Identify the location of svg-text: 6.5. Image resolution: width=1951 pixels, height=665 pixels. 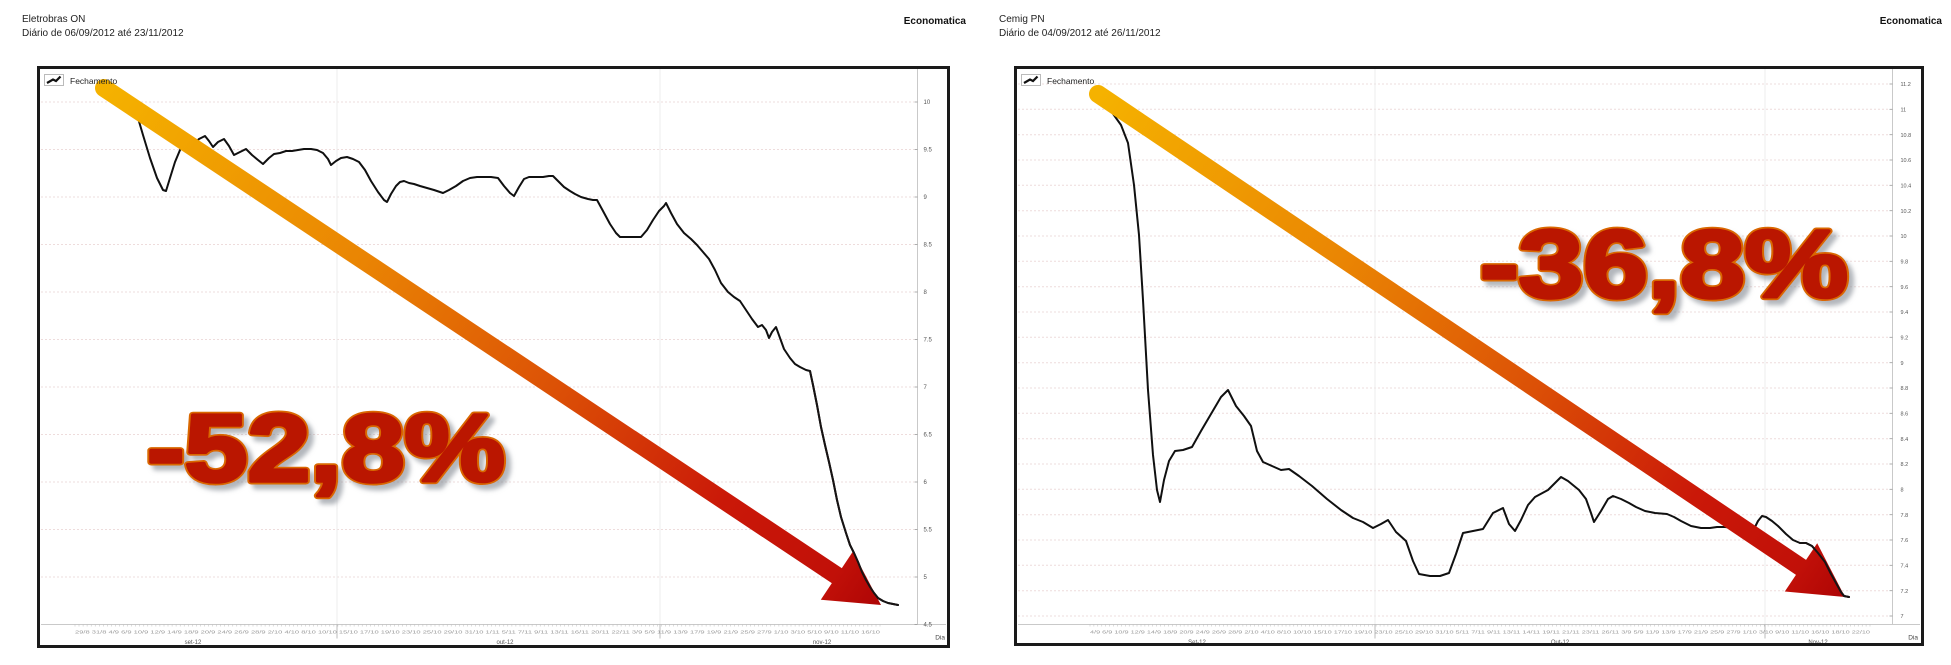
(928, 436).